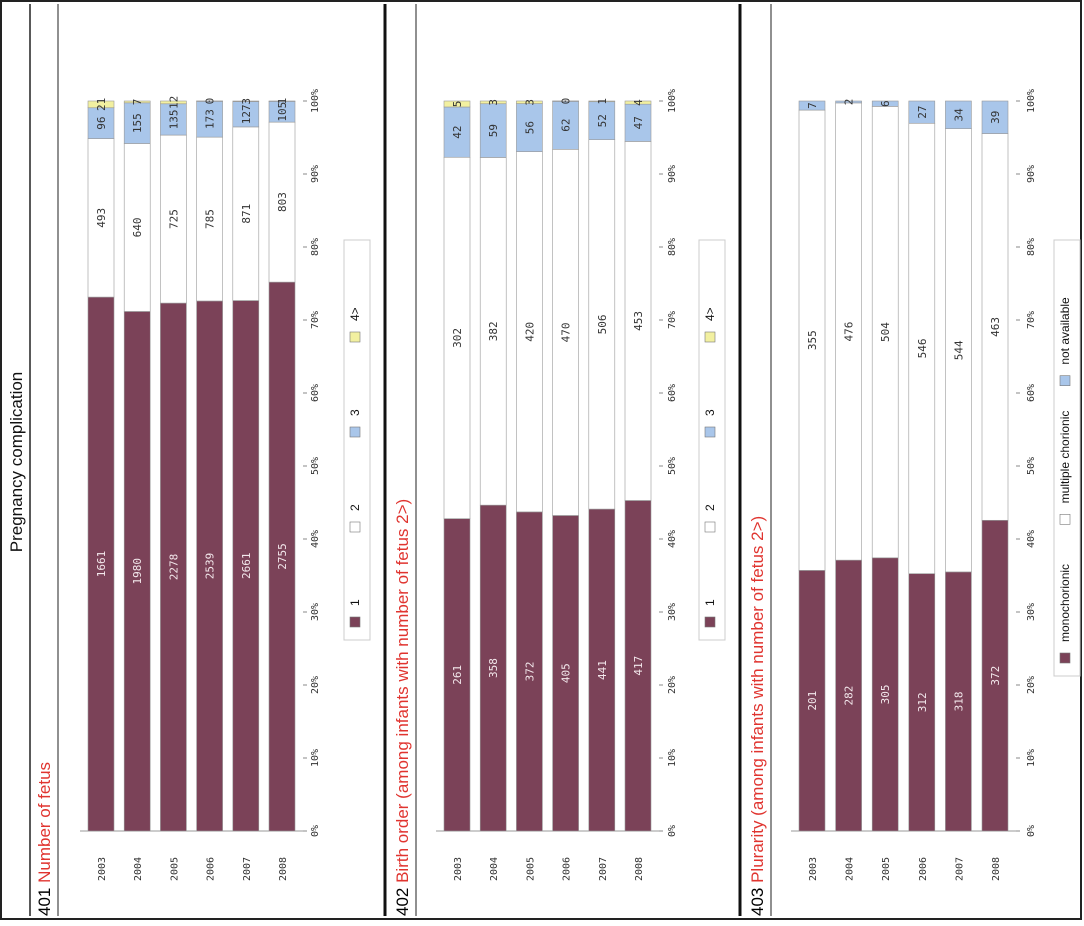  Describe the element at coordinates (1065, 331) in the screenshot. I see `legend-label: not available` at that location.